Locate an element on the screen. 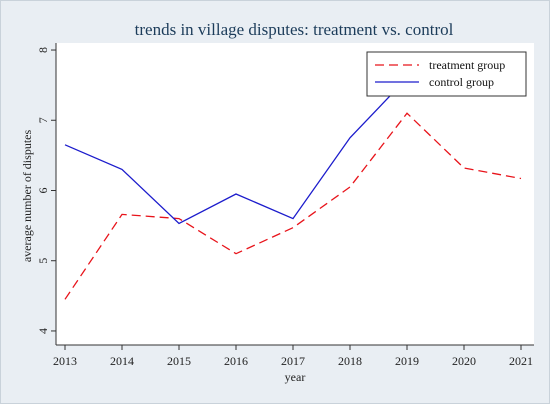 The width and height of the screenshot is (550, 405). y-axis-ticks: 4 5 6 7 8 is located at coordinates (46, 190).